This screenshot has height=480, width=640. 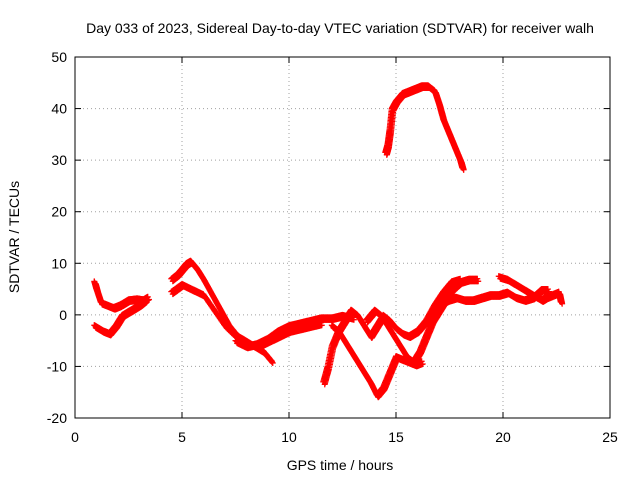 What do you see at coordinates (59, 57) in the screenshot?
I see `y-tick-label: 50` at bounding box center [59, 57].